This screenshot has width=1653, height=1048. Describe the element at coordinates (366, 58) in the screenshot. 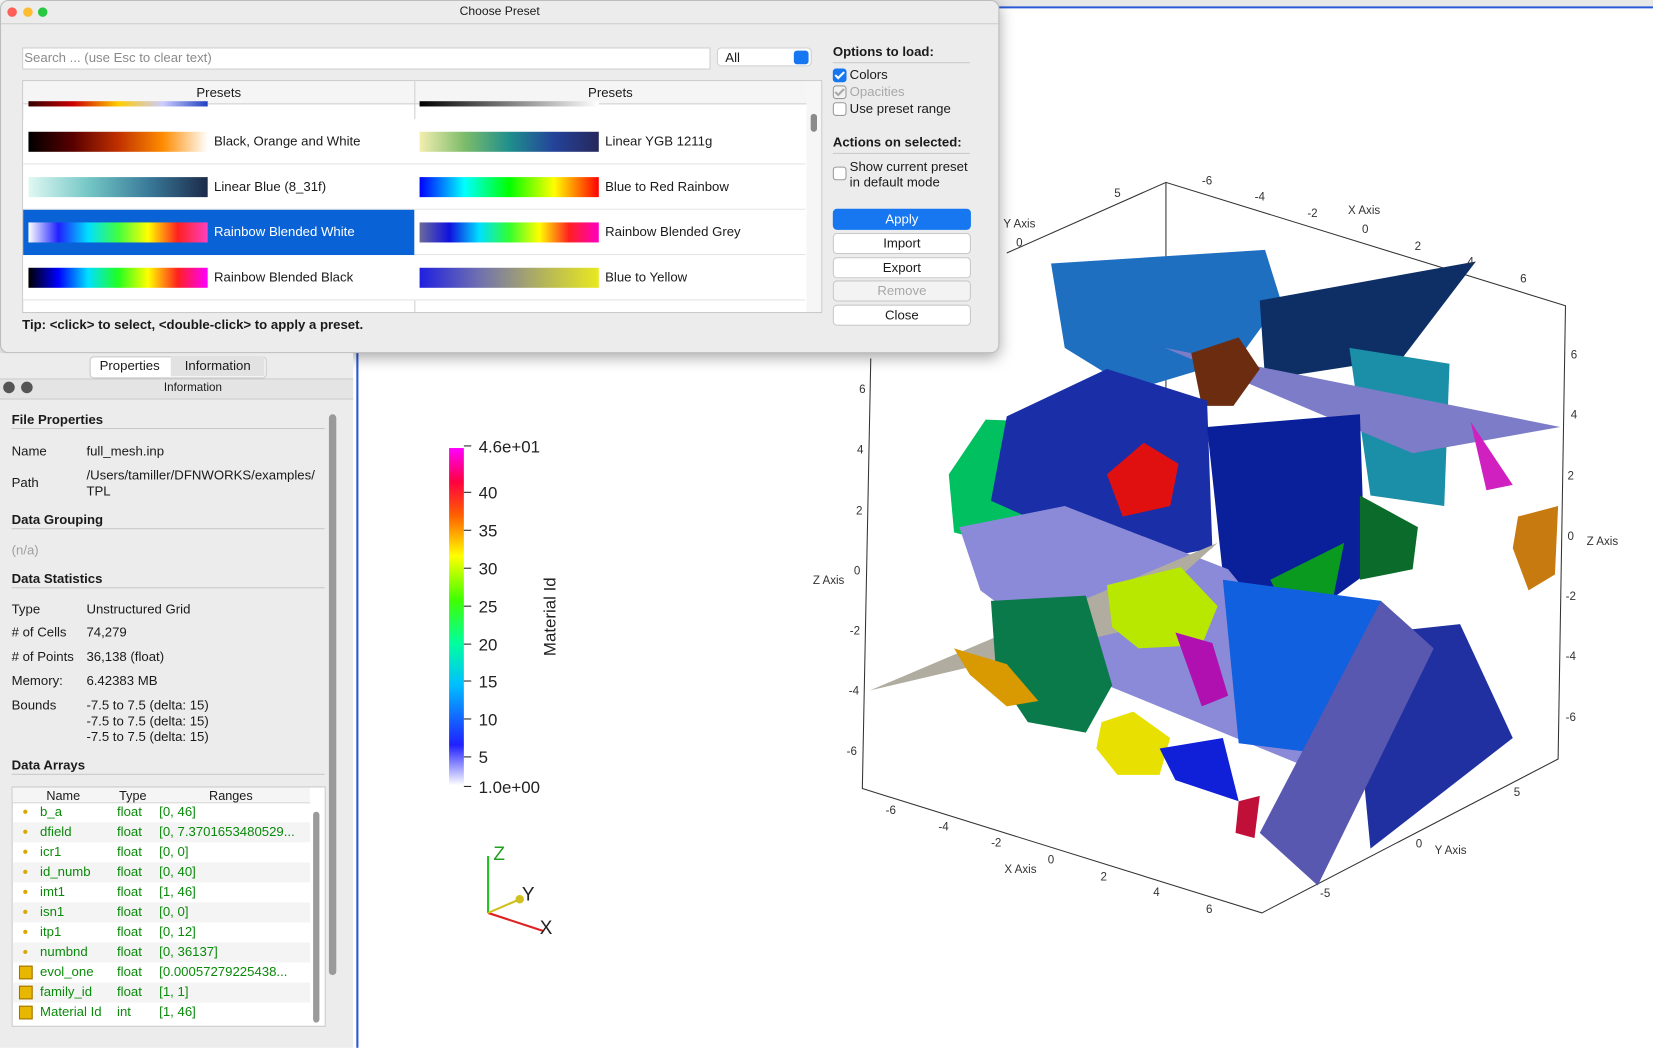

I see `search-input: Search ... (use Esc to clear text)` at that location.